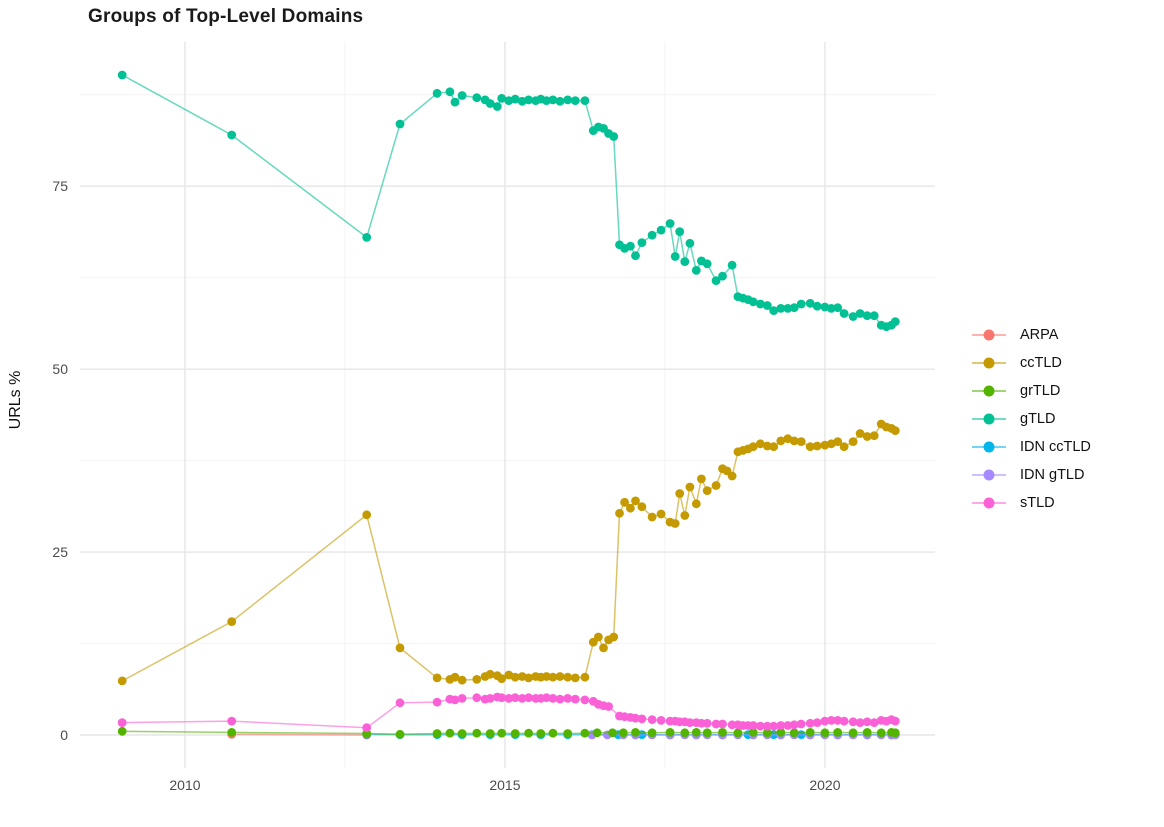 Image resolution: width=1164 pixels, height=827 pixels. Describe the element at coordinates (1031, 447) in the screenshot. I see `legend-item-idn-cctld: IDN ccTLD` at that location.